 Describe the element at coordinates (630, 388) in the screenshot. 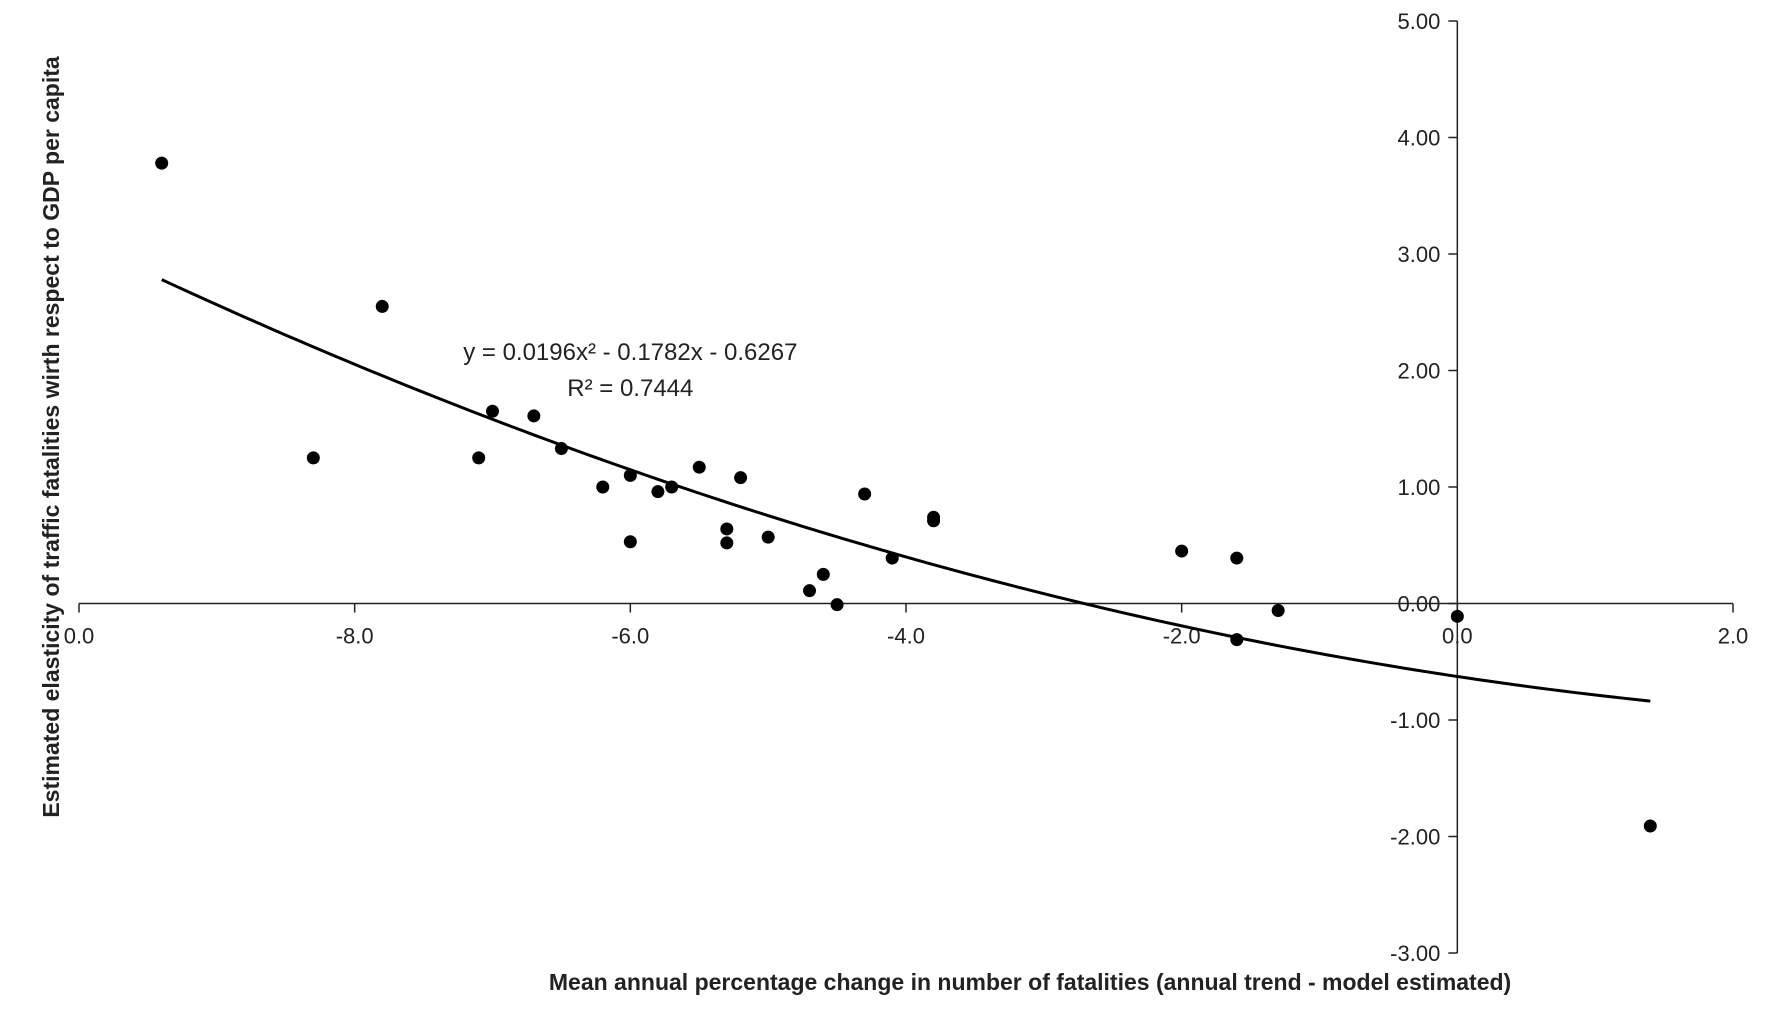

I see `trendline-r-squared: R² = 0.7444` at that location.